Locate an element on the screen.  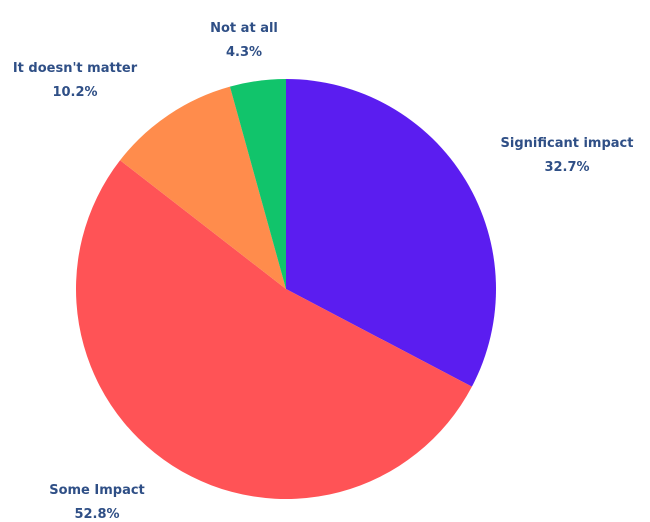
slice-label-some-impact: Some Impact is located at coordinates (97, 490).